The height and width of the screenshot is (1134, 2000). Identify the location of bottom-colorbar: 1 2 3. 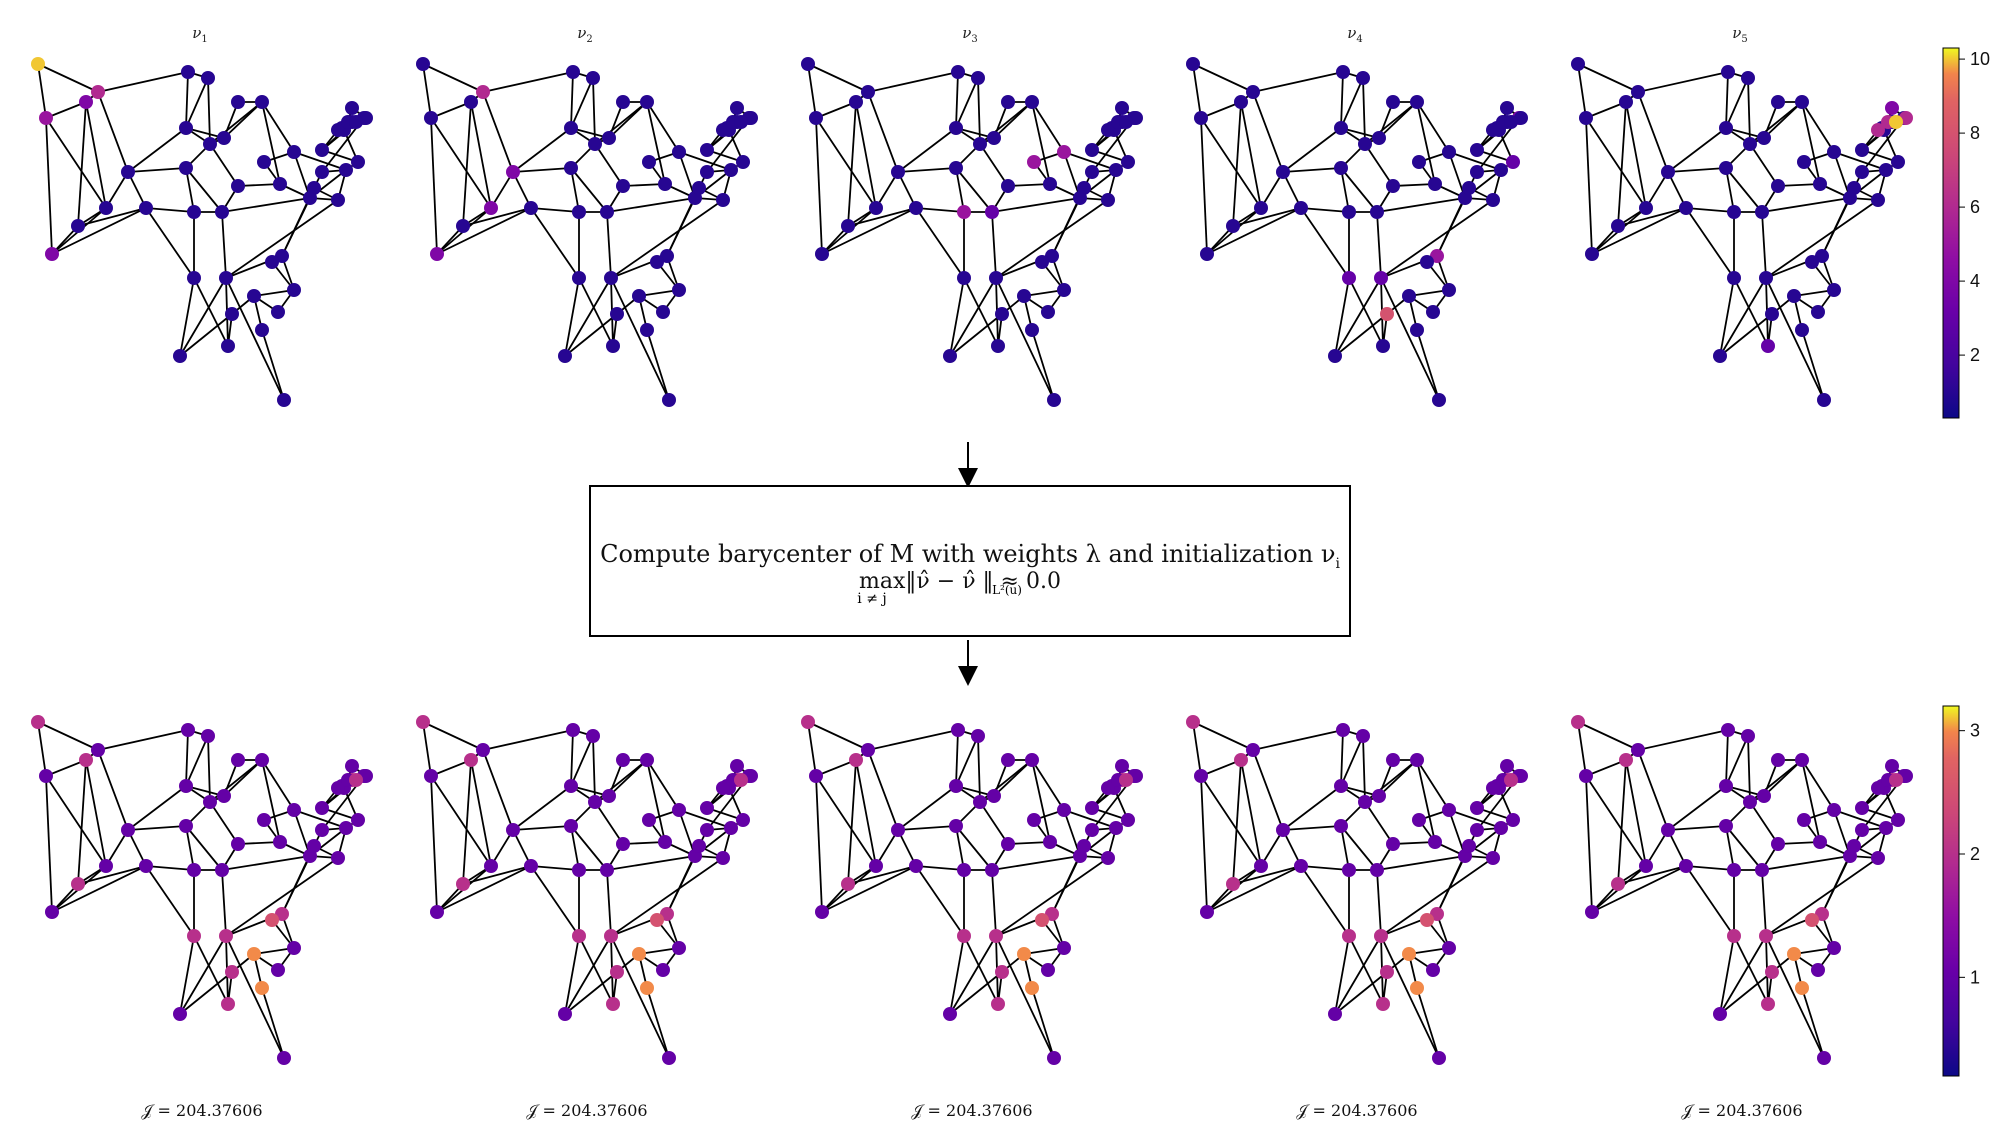
(1961, 891).